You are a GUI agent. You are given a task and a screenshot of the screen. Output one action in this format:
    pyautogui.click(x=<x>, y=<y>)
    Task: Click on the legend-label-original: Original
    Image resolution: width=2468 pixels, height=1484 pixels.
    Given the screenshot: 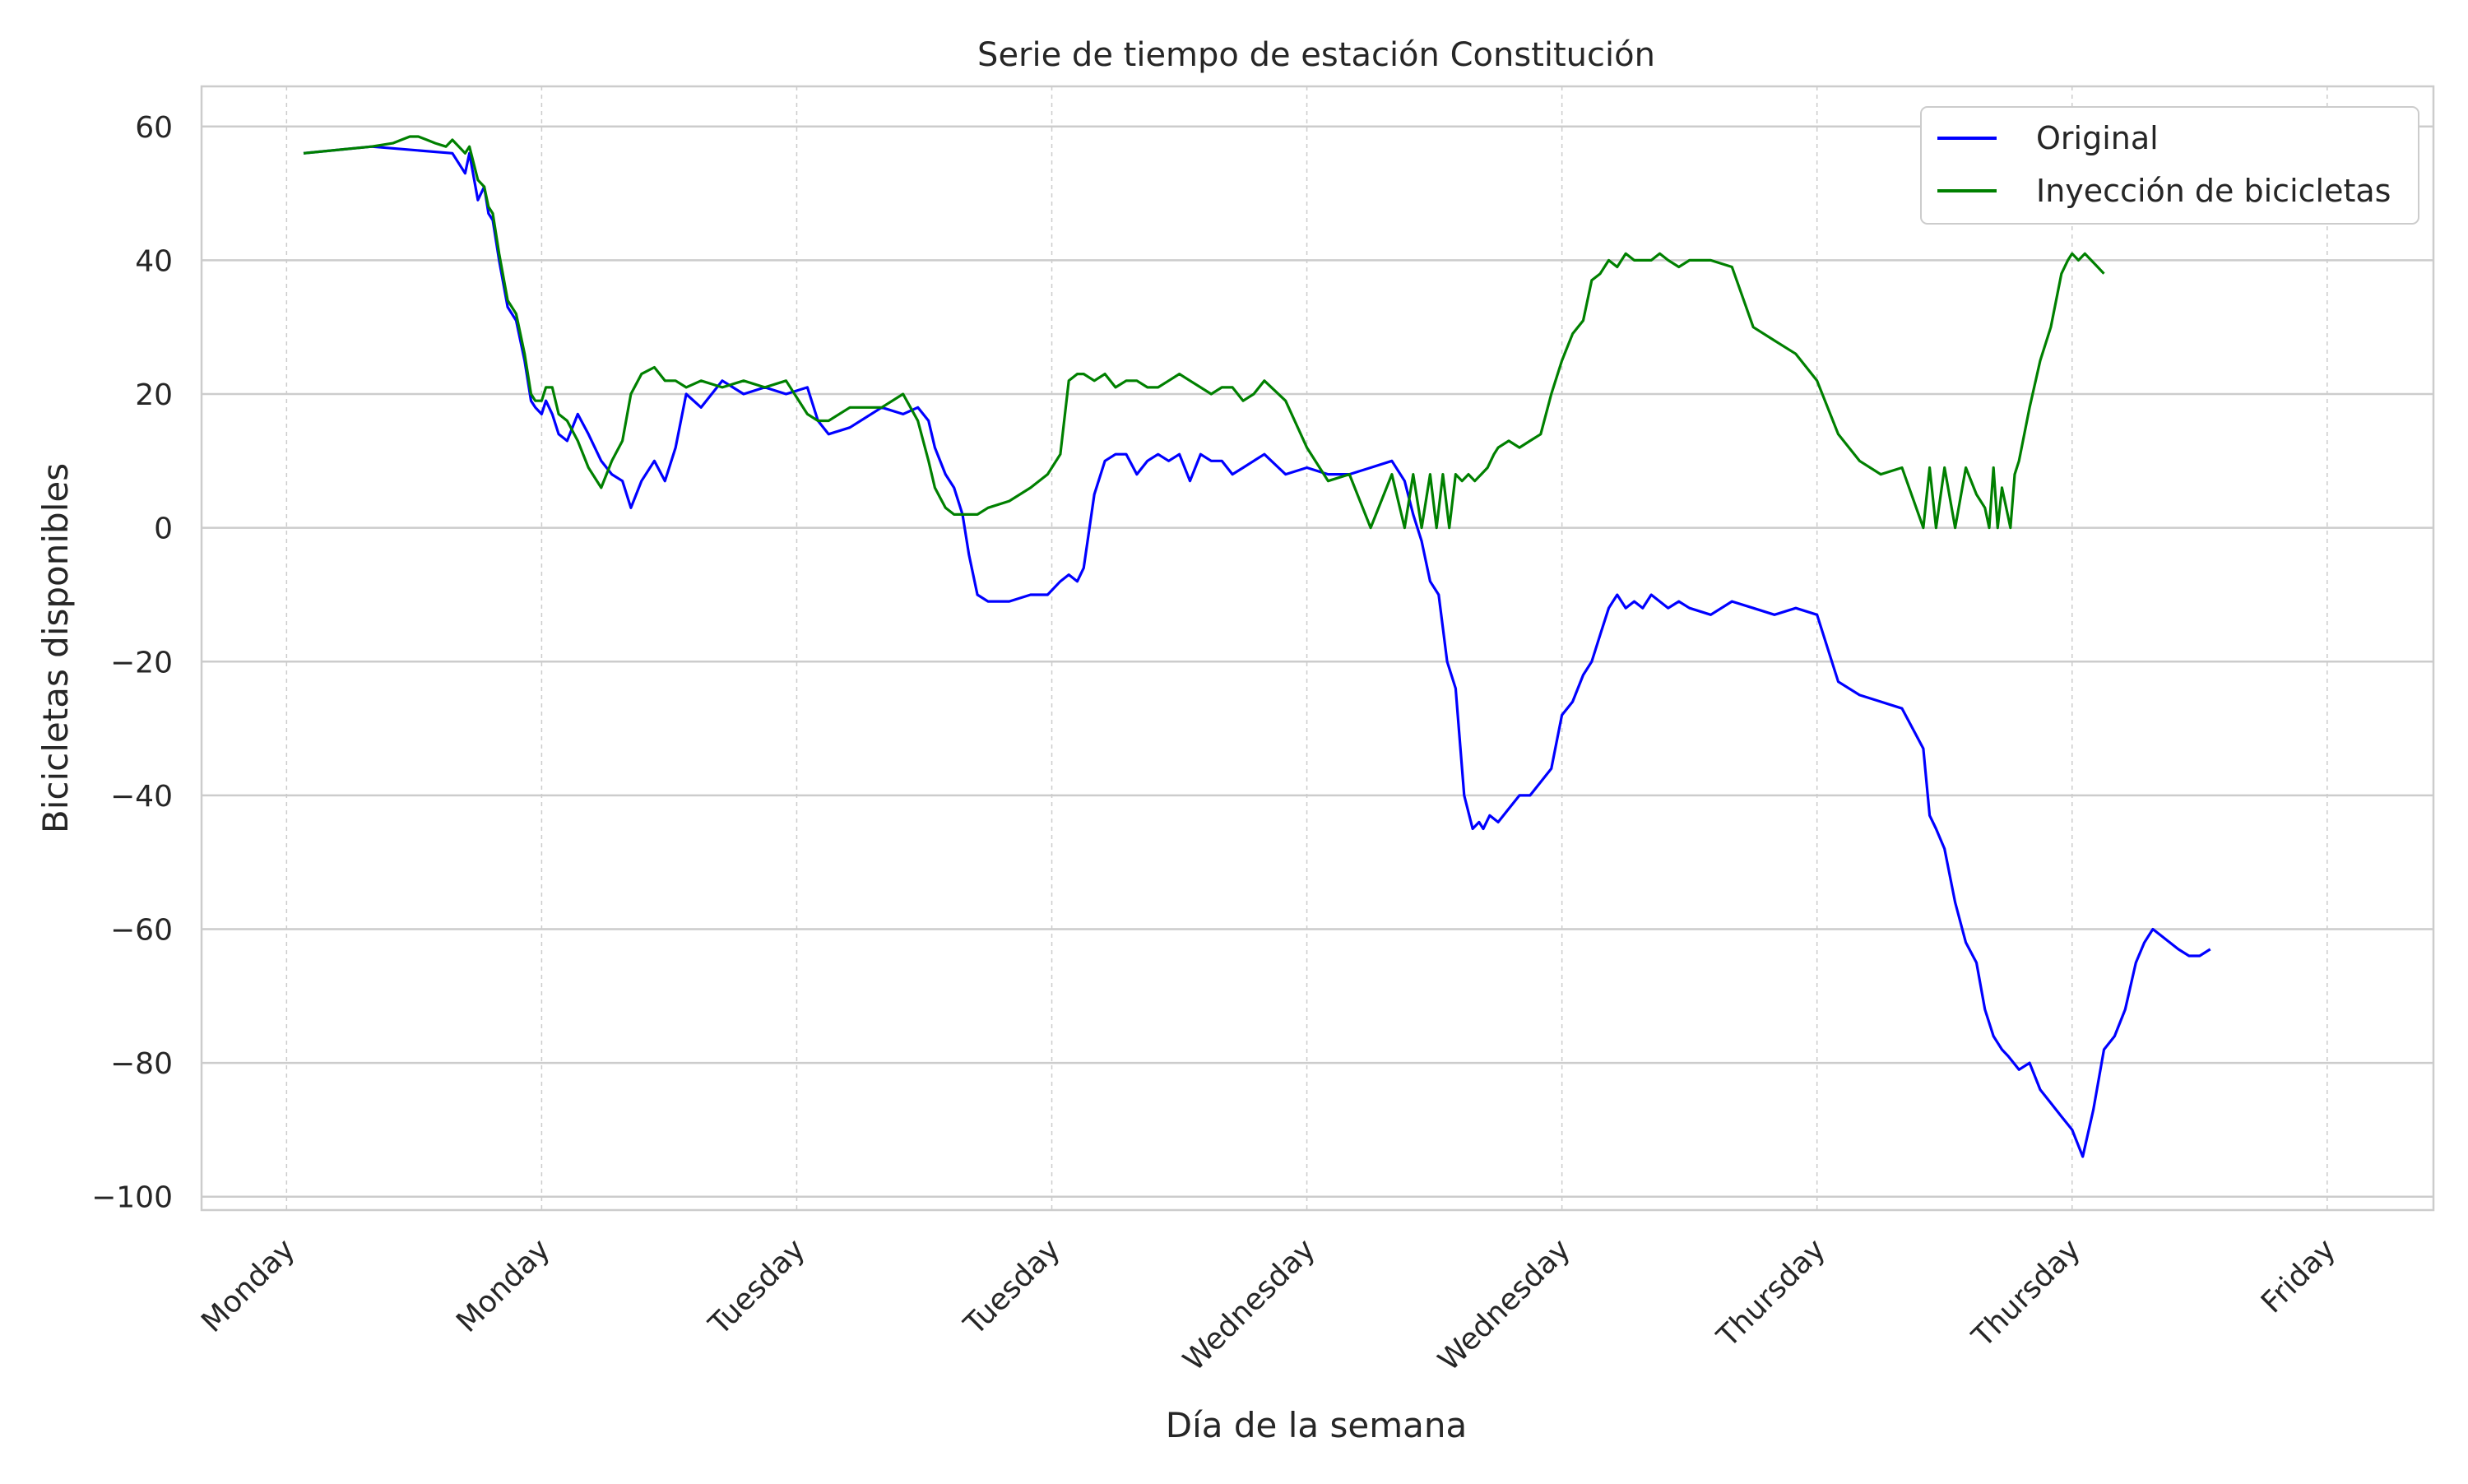 What is the action you would take?
    pyautogui.click(x=2097, y=138)
    